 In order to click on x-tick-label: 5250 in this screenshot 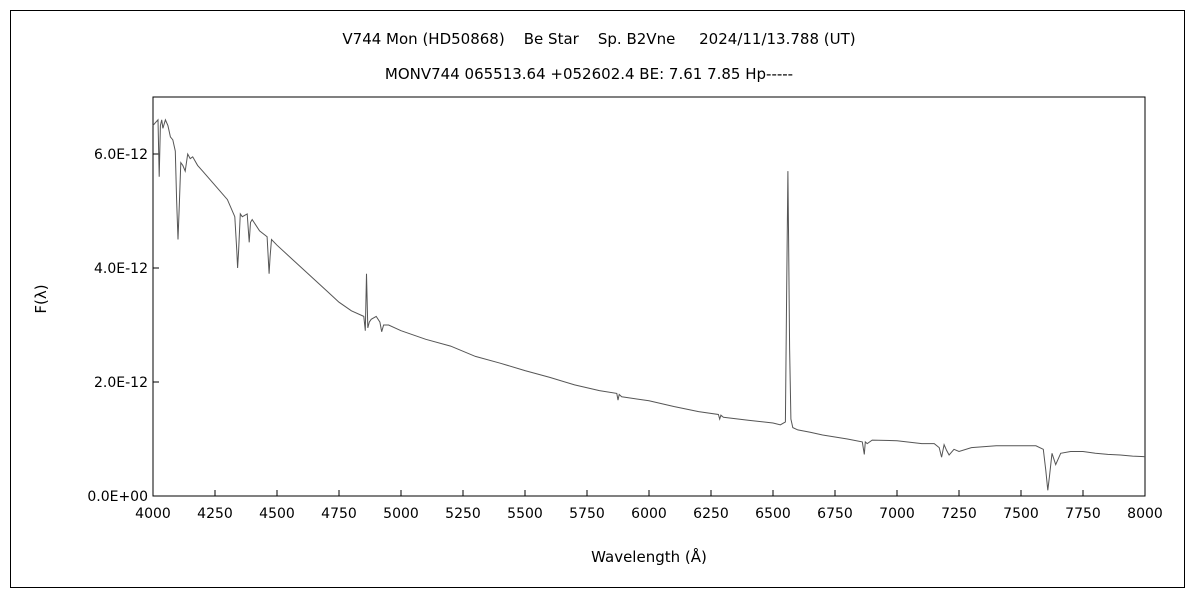, I will do `click(463, 514)`.